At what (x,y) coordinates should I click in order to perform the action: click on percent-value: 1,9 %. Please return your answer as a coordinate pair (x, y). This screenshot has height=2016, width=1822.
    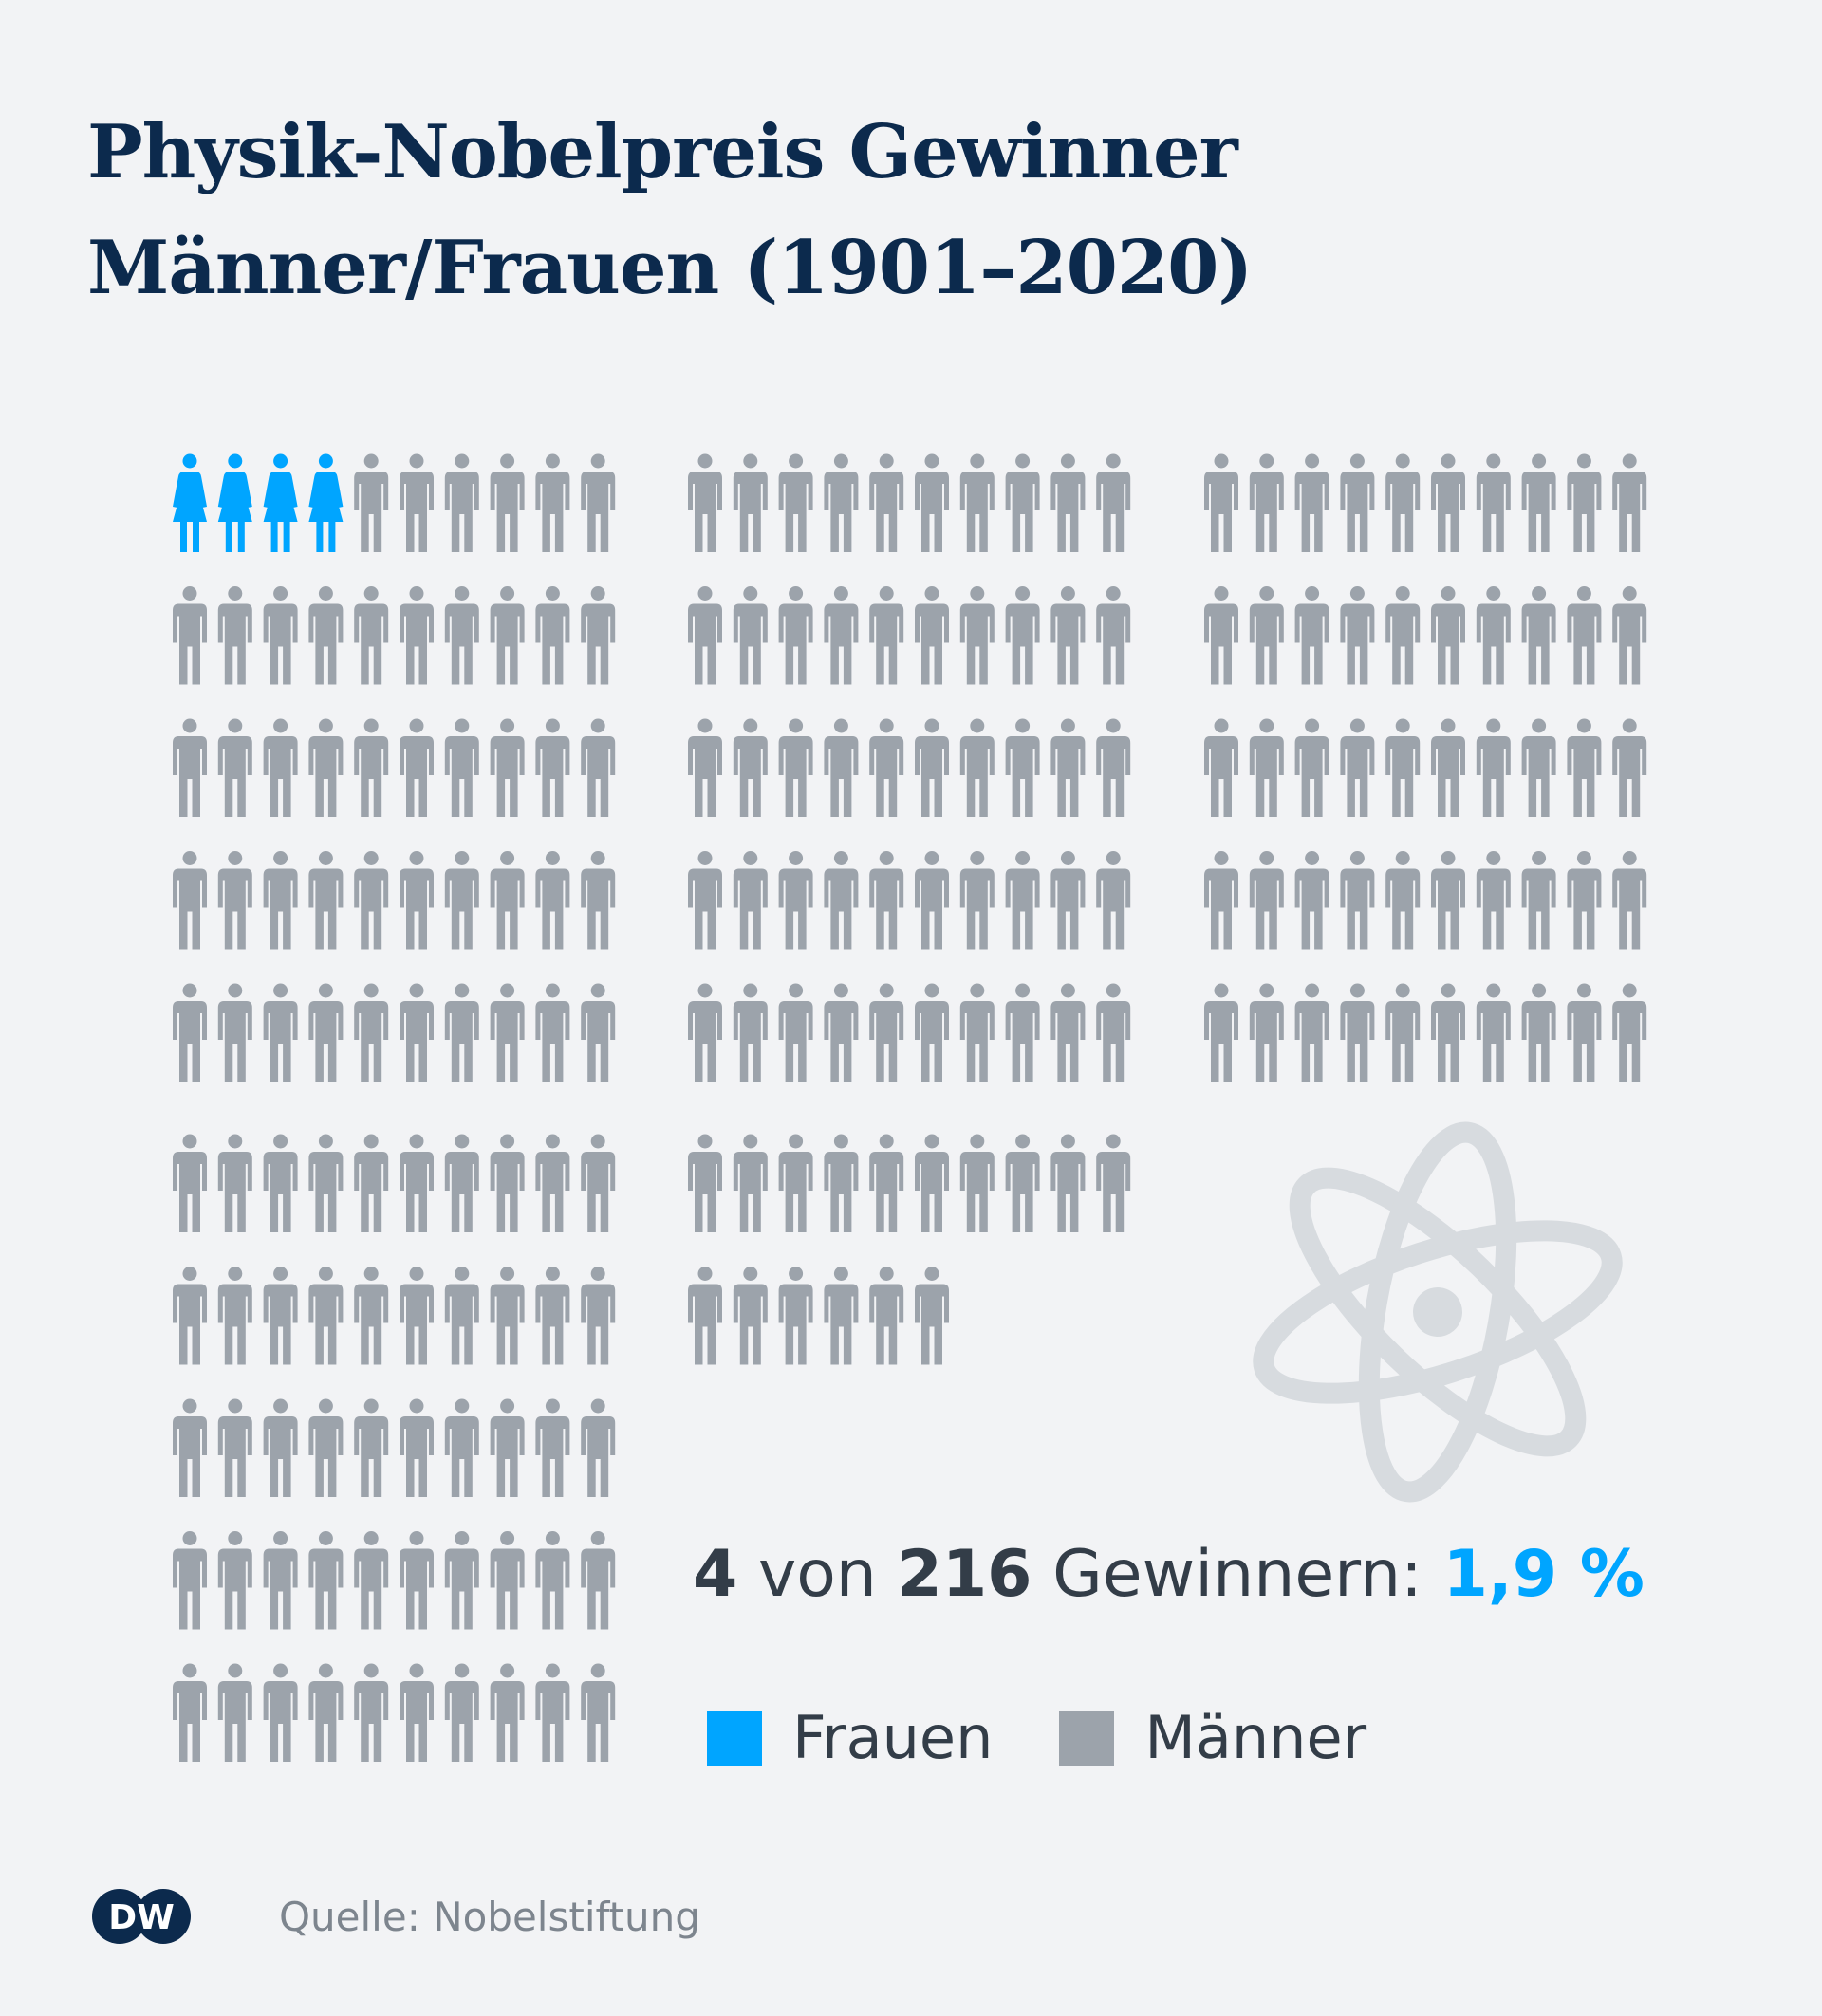
    Looking at the image, I should click on (1543, 1574).